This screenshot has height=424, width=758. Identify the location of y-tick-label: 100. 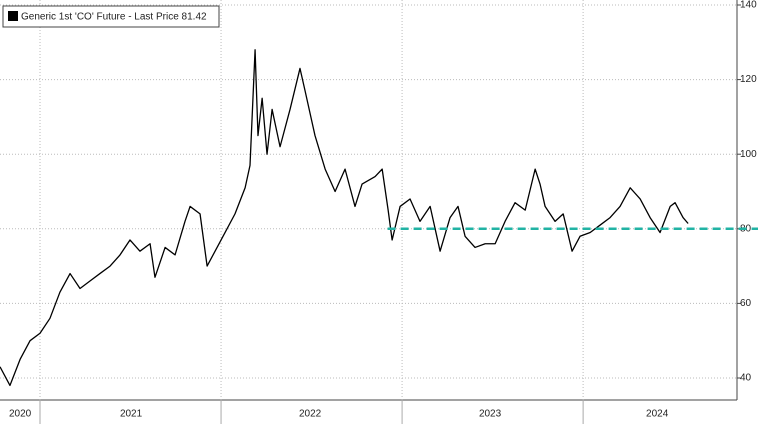
(748, 154).